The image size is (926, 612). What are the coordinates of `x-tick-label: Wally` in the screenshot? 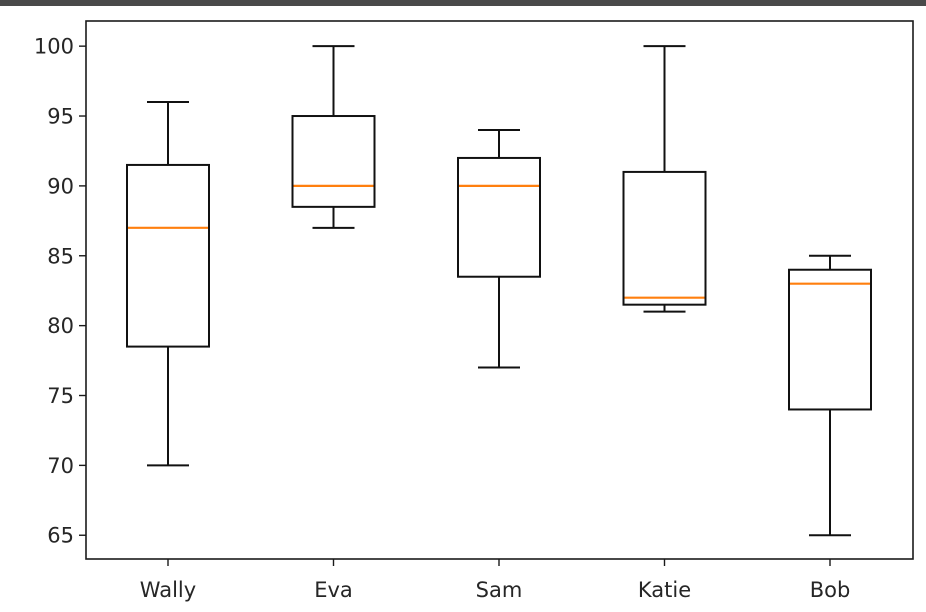 It's located at (168, 590).